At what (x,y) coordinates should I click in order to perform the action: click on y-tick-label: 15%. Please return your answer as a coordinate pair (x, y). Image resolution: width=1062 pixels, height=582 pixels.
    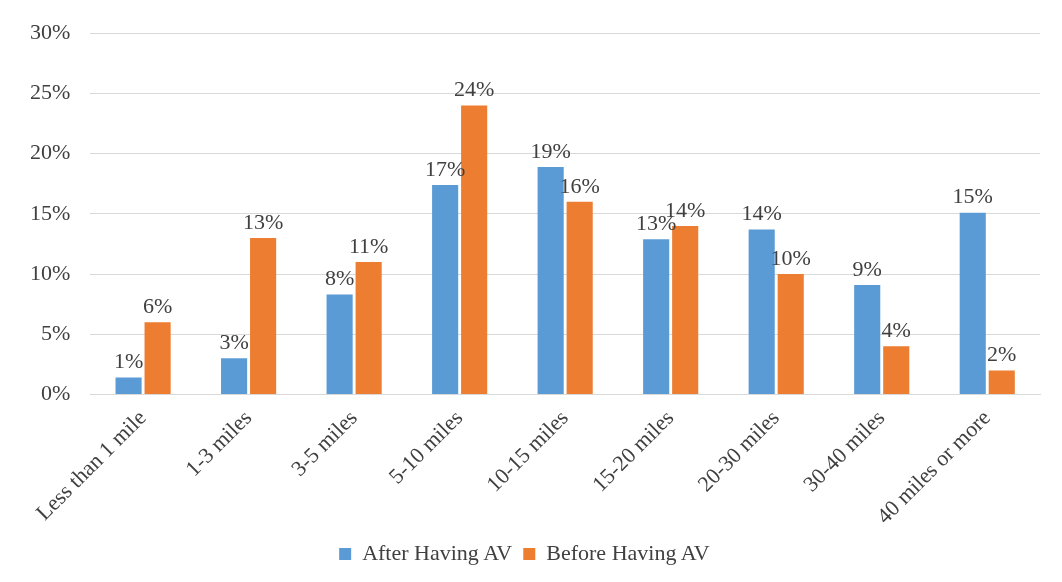
    Looking at the image, I should click on (50, 212).